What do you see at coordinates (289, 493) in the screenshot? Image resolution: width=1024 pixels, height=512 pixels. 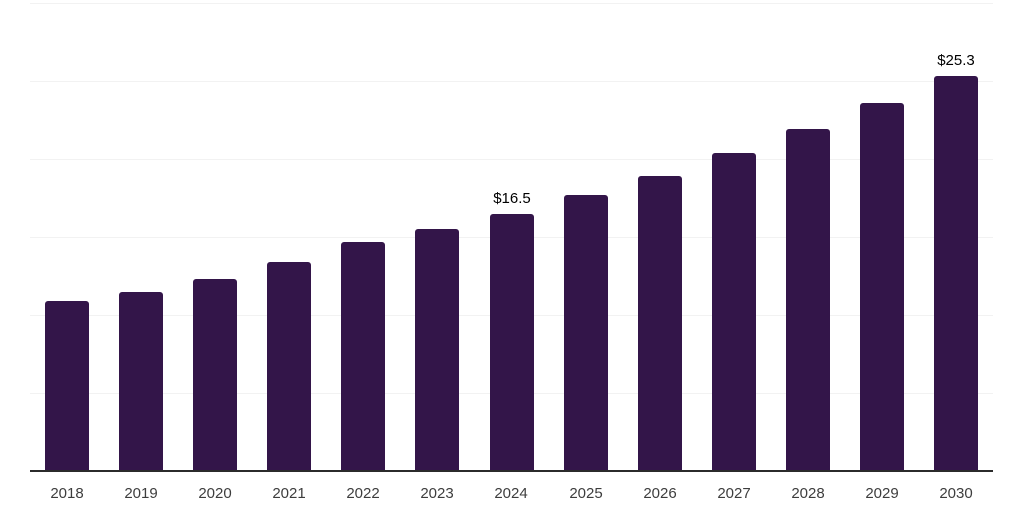 I see `x-tick-label-2021: 2021` at bounding box center [289, 493].